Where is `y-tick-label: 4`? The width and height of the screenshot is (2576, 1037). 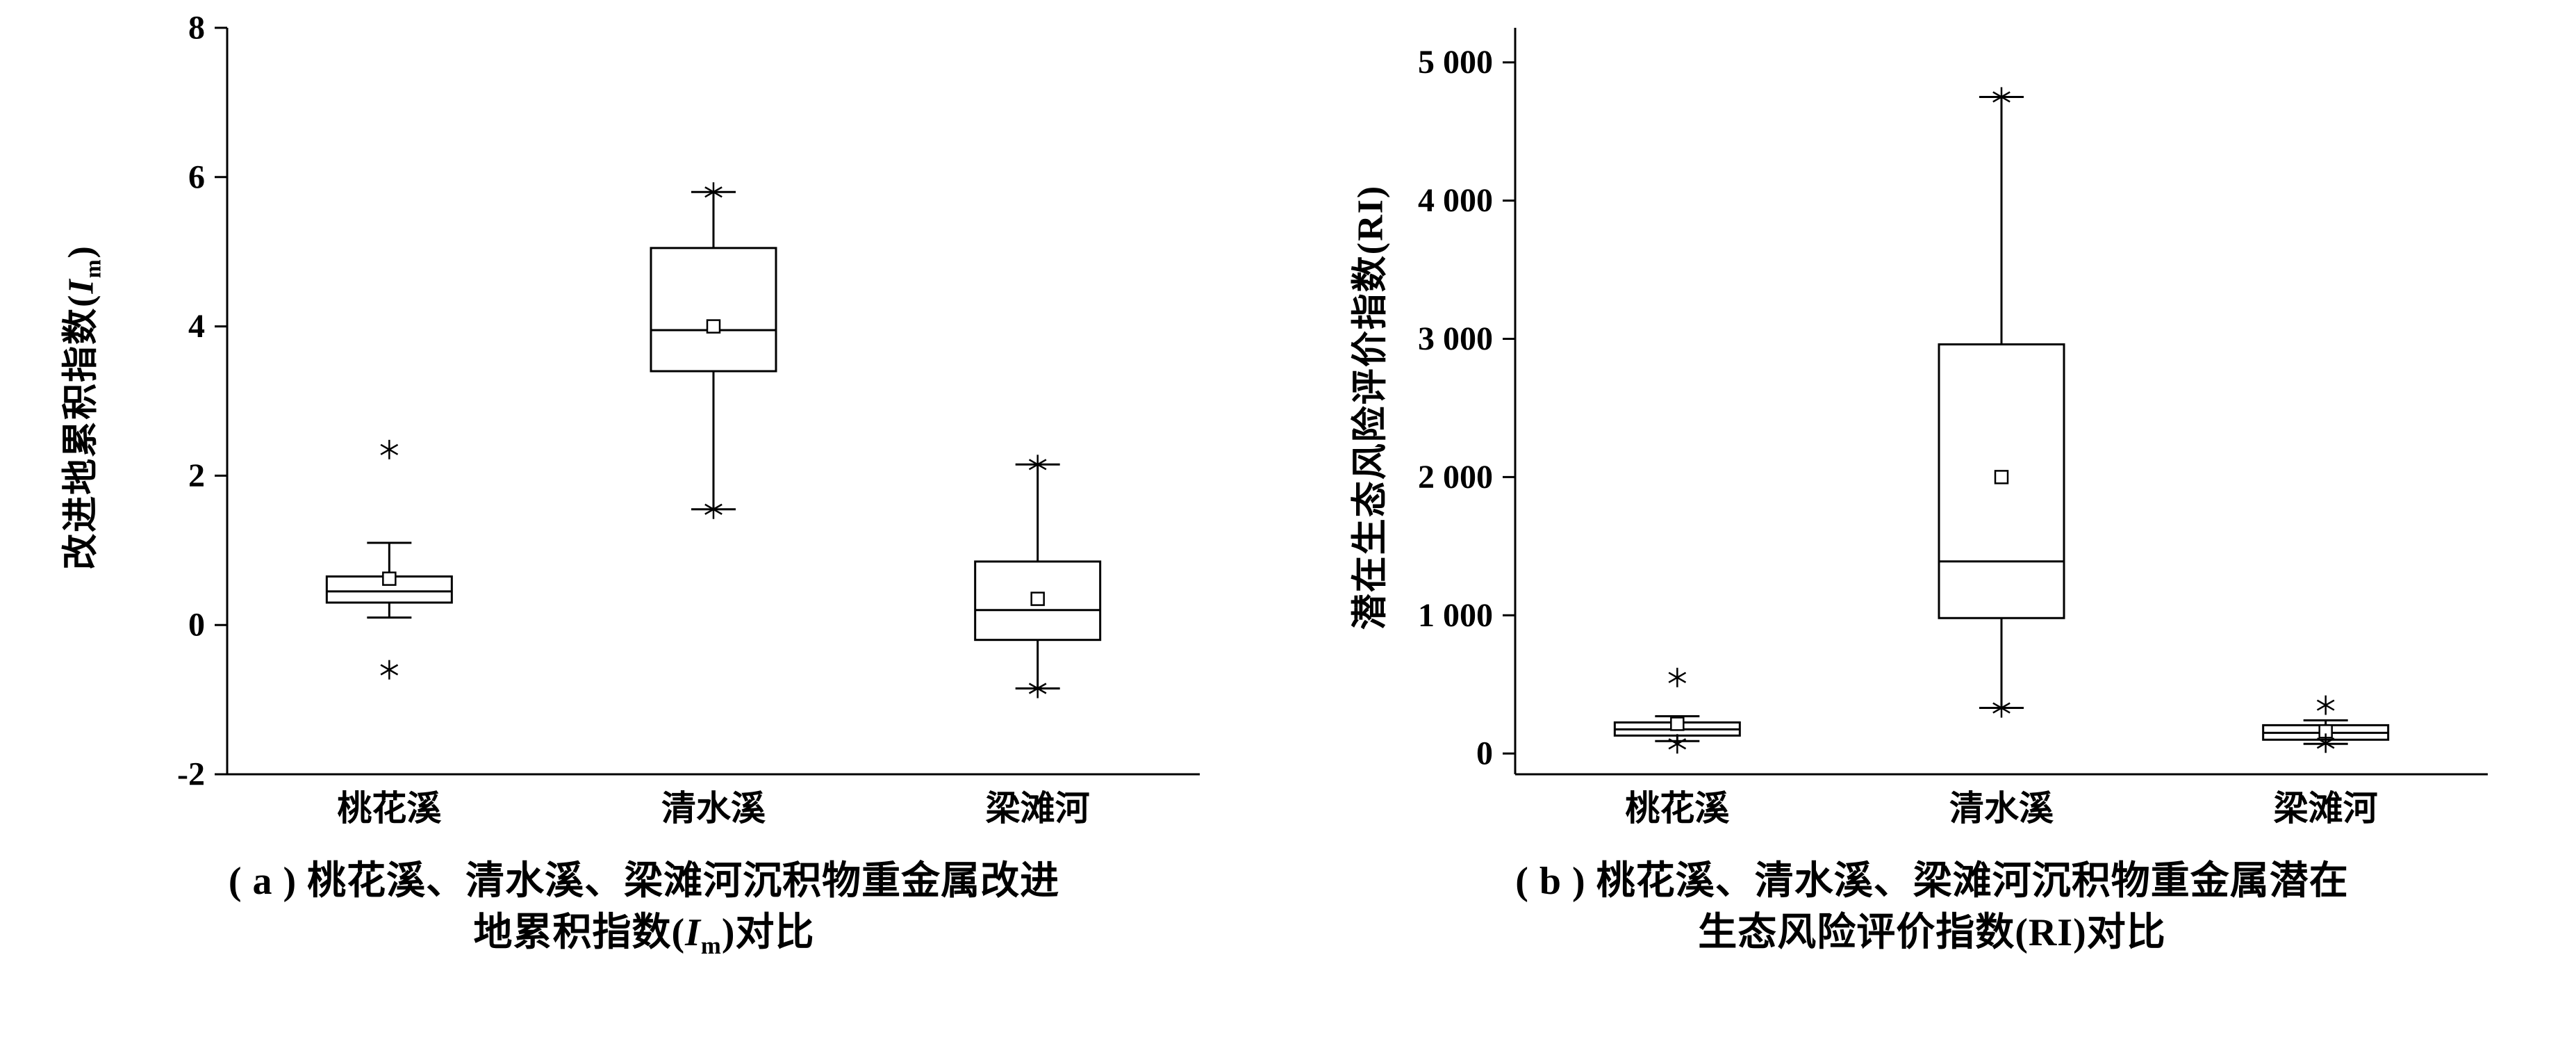 y-tick-label: 4 is located at coordinates (196, 326).